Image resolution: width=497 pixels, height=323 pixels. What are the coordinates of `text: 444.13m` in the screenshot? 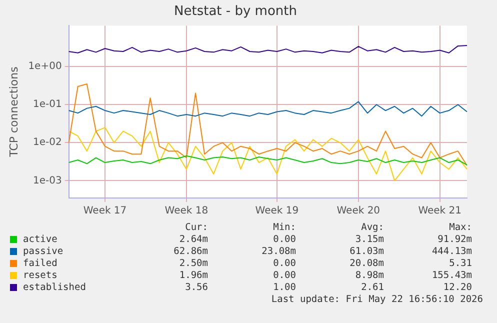 It's located at (451, 252).